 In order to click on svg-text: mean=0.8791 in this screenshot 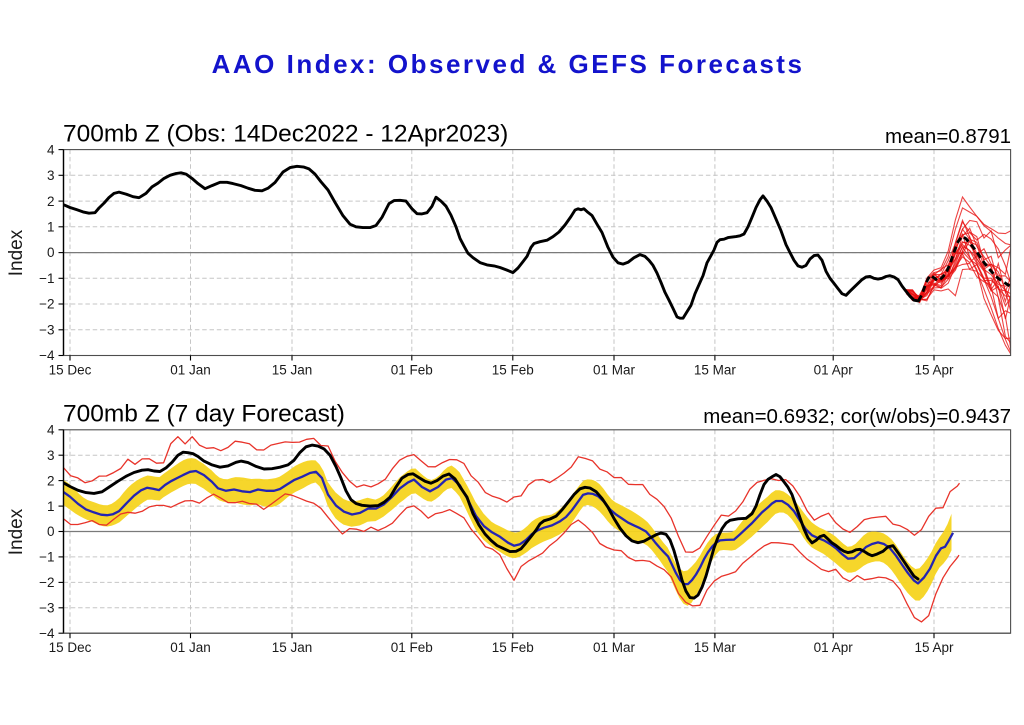, I will do `click(948, 136)`.